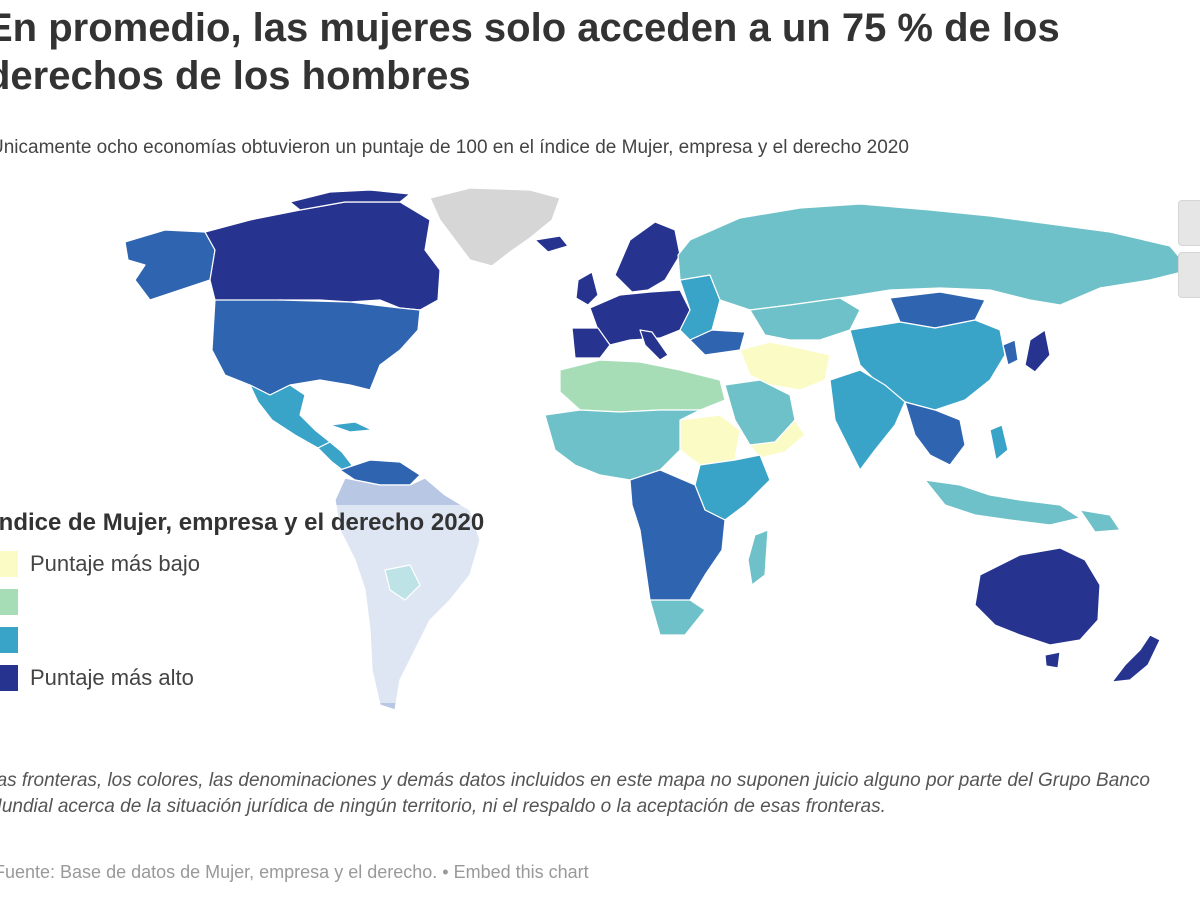  Describe the element at coordinates (785, 366) in the screenshot. I see `region-middle-east` at that location.